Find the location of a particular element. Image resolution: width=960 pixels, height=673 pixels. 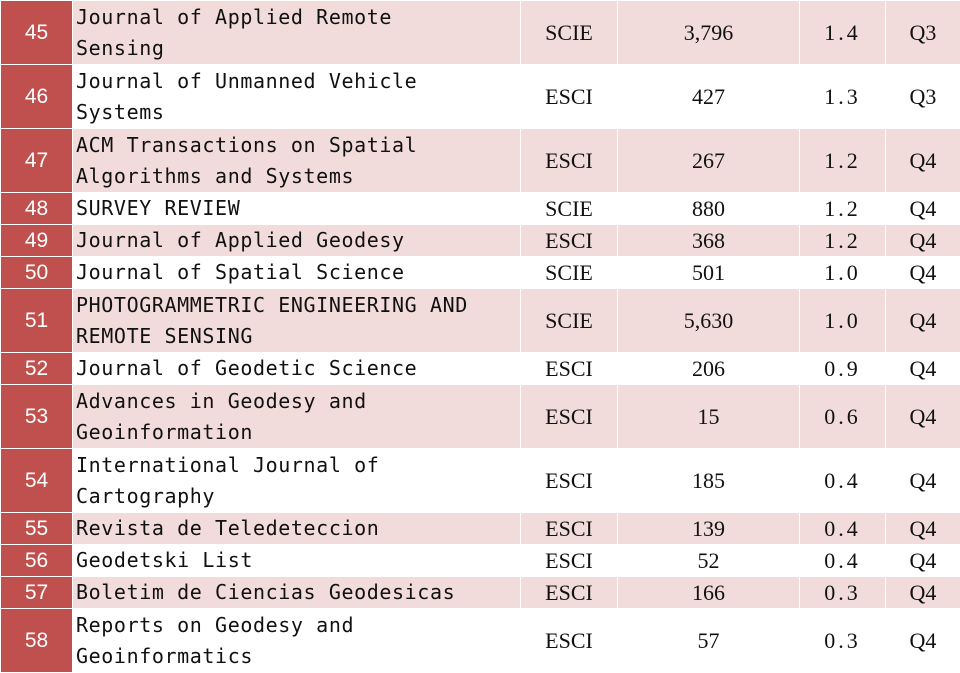

rank-cell: 49 is located at coordinates (37, 241).